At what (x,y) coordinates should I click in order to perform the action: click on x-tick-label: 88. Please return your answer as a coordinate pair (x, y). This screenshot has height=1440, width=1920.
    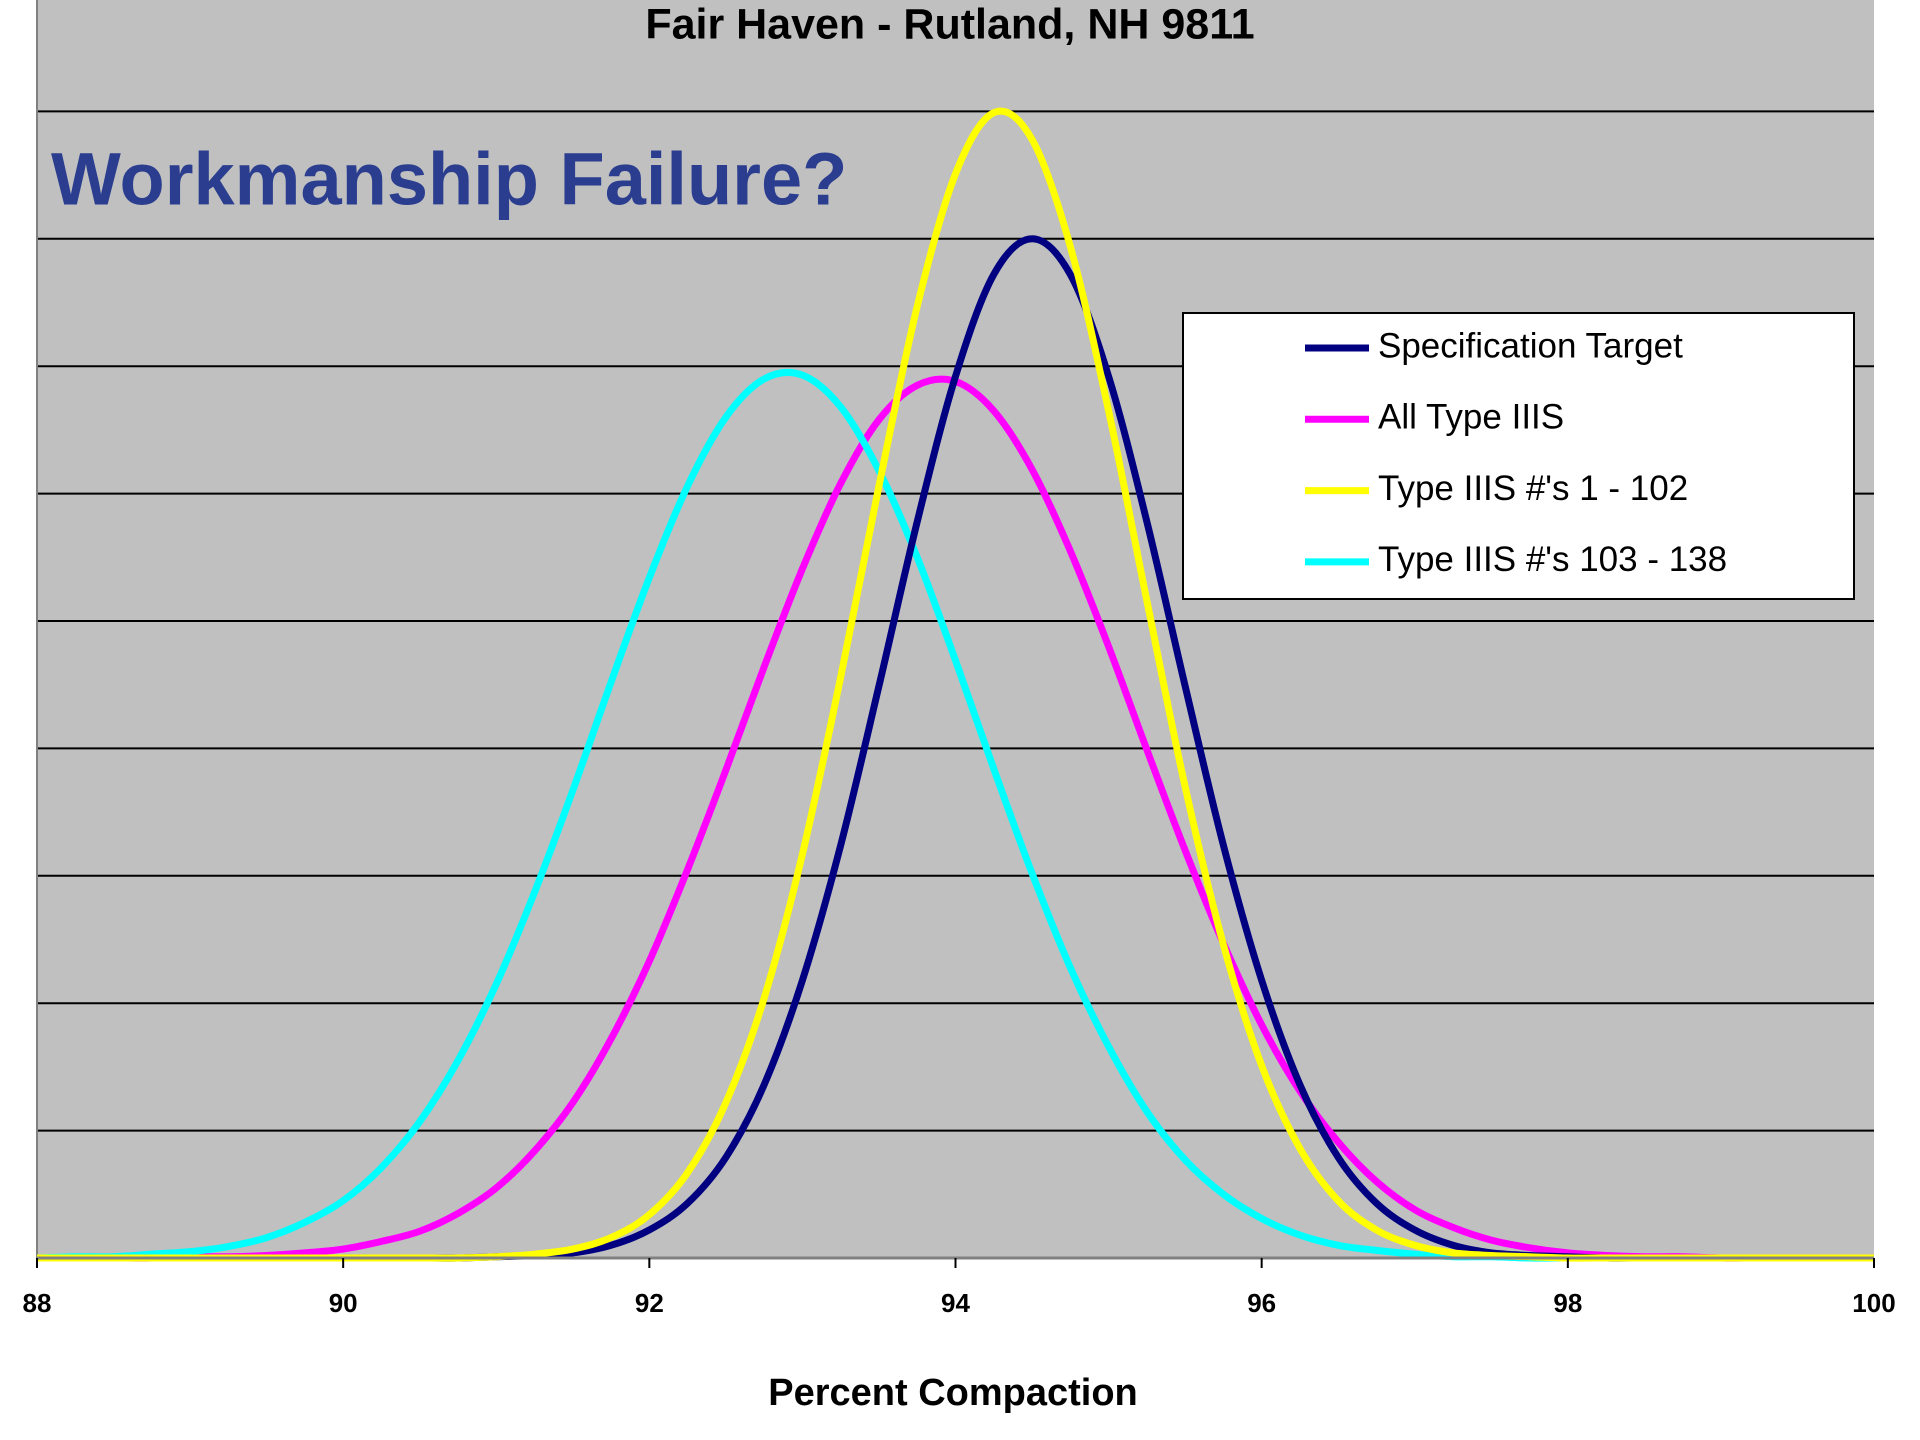
    Looking at the image, I should click on (37, 1303).